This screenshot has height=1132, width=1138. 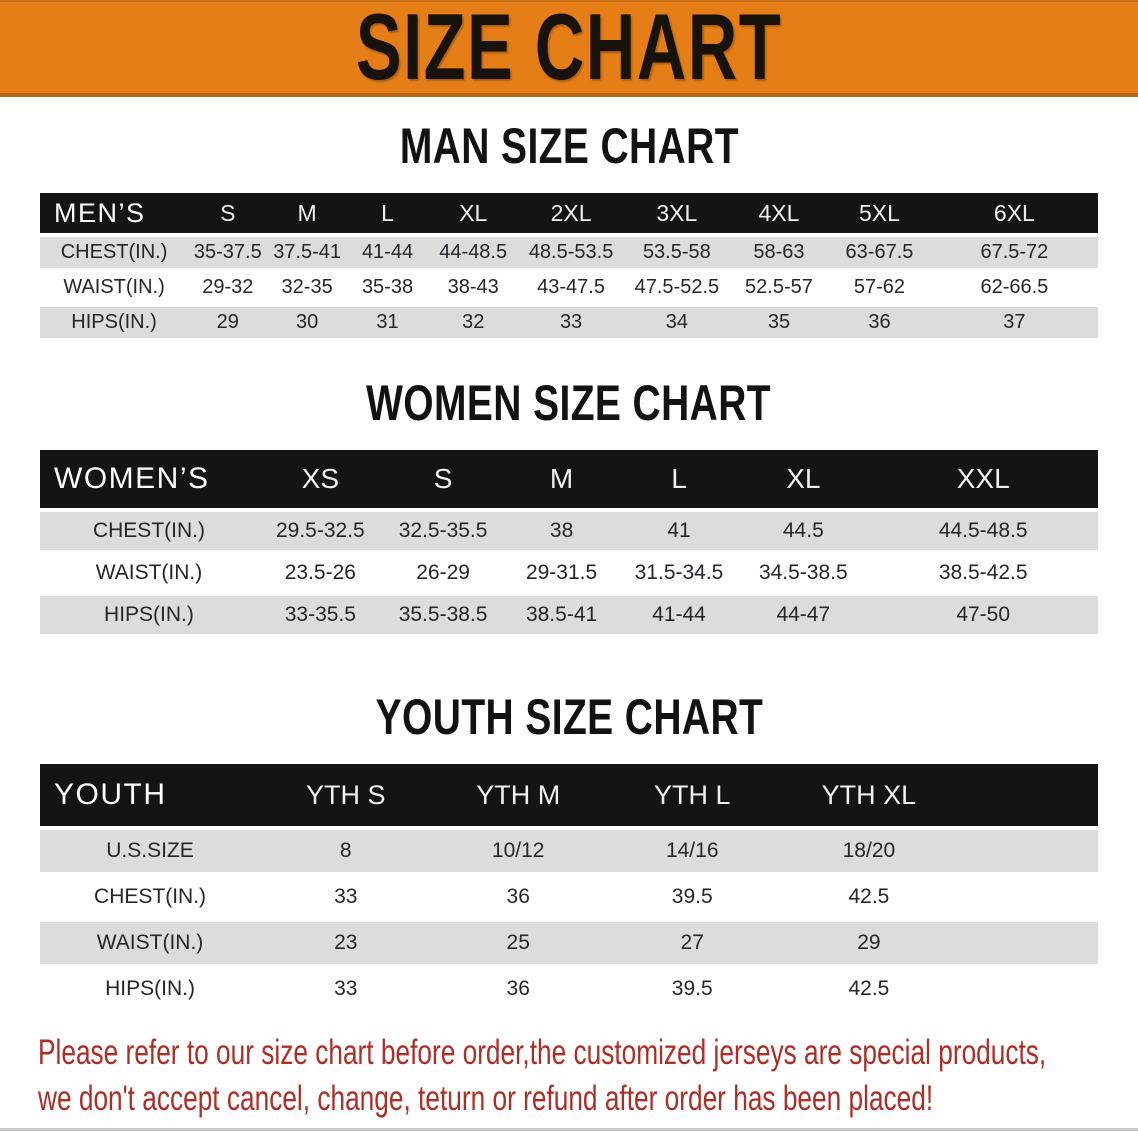 I want to click on size-value: 38-43, so click(x=473, y=287).